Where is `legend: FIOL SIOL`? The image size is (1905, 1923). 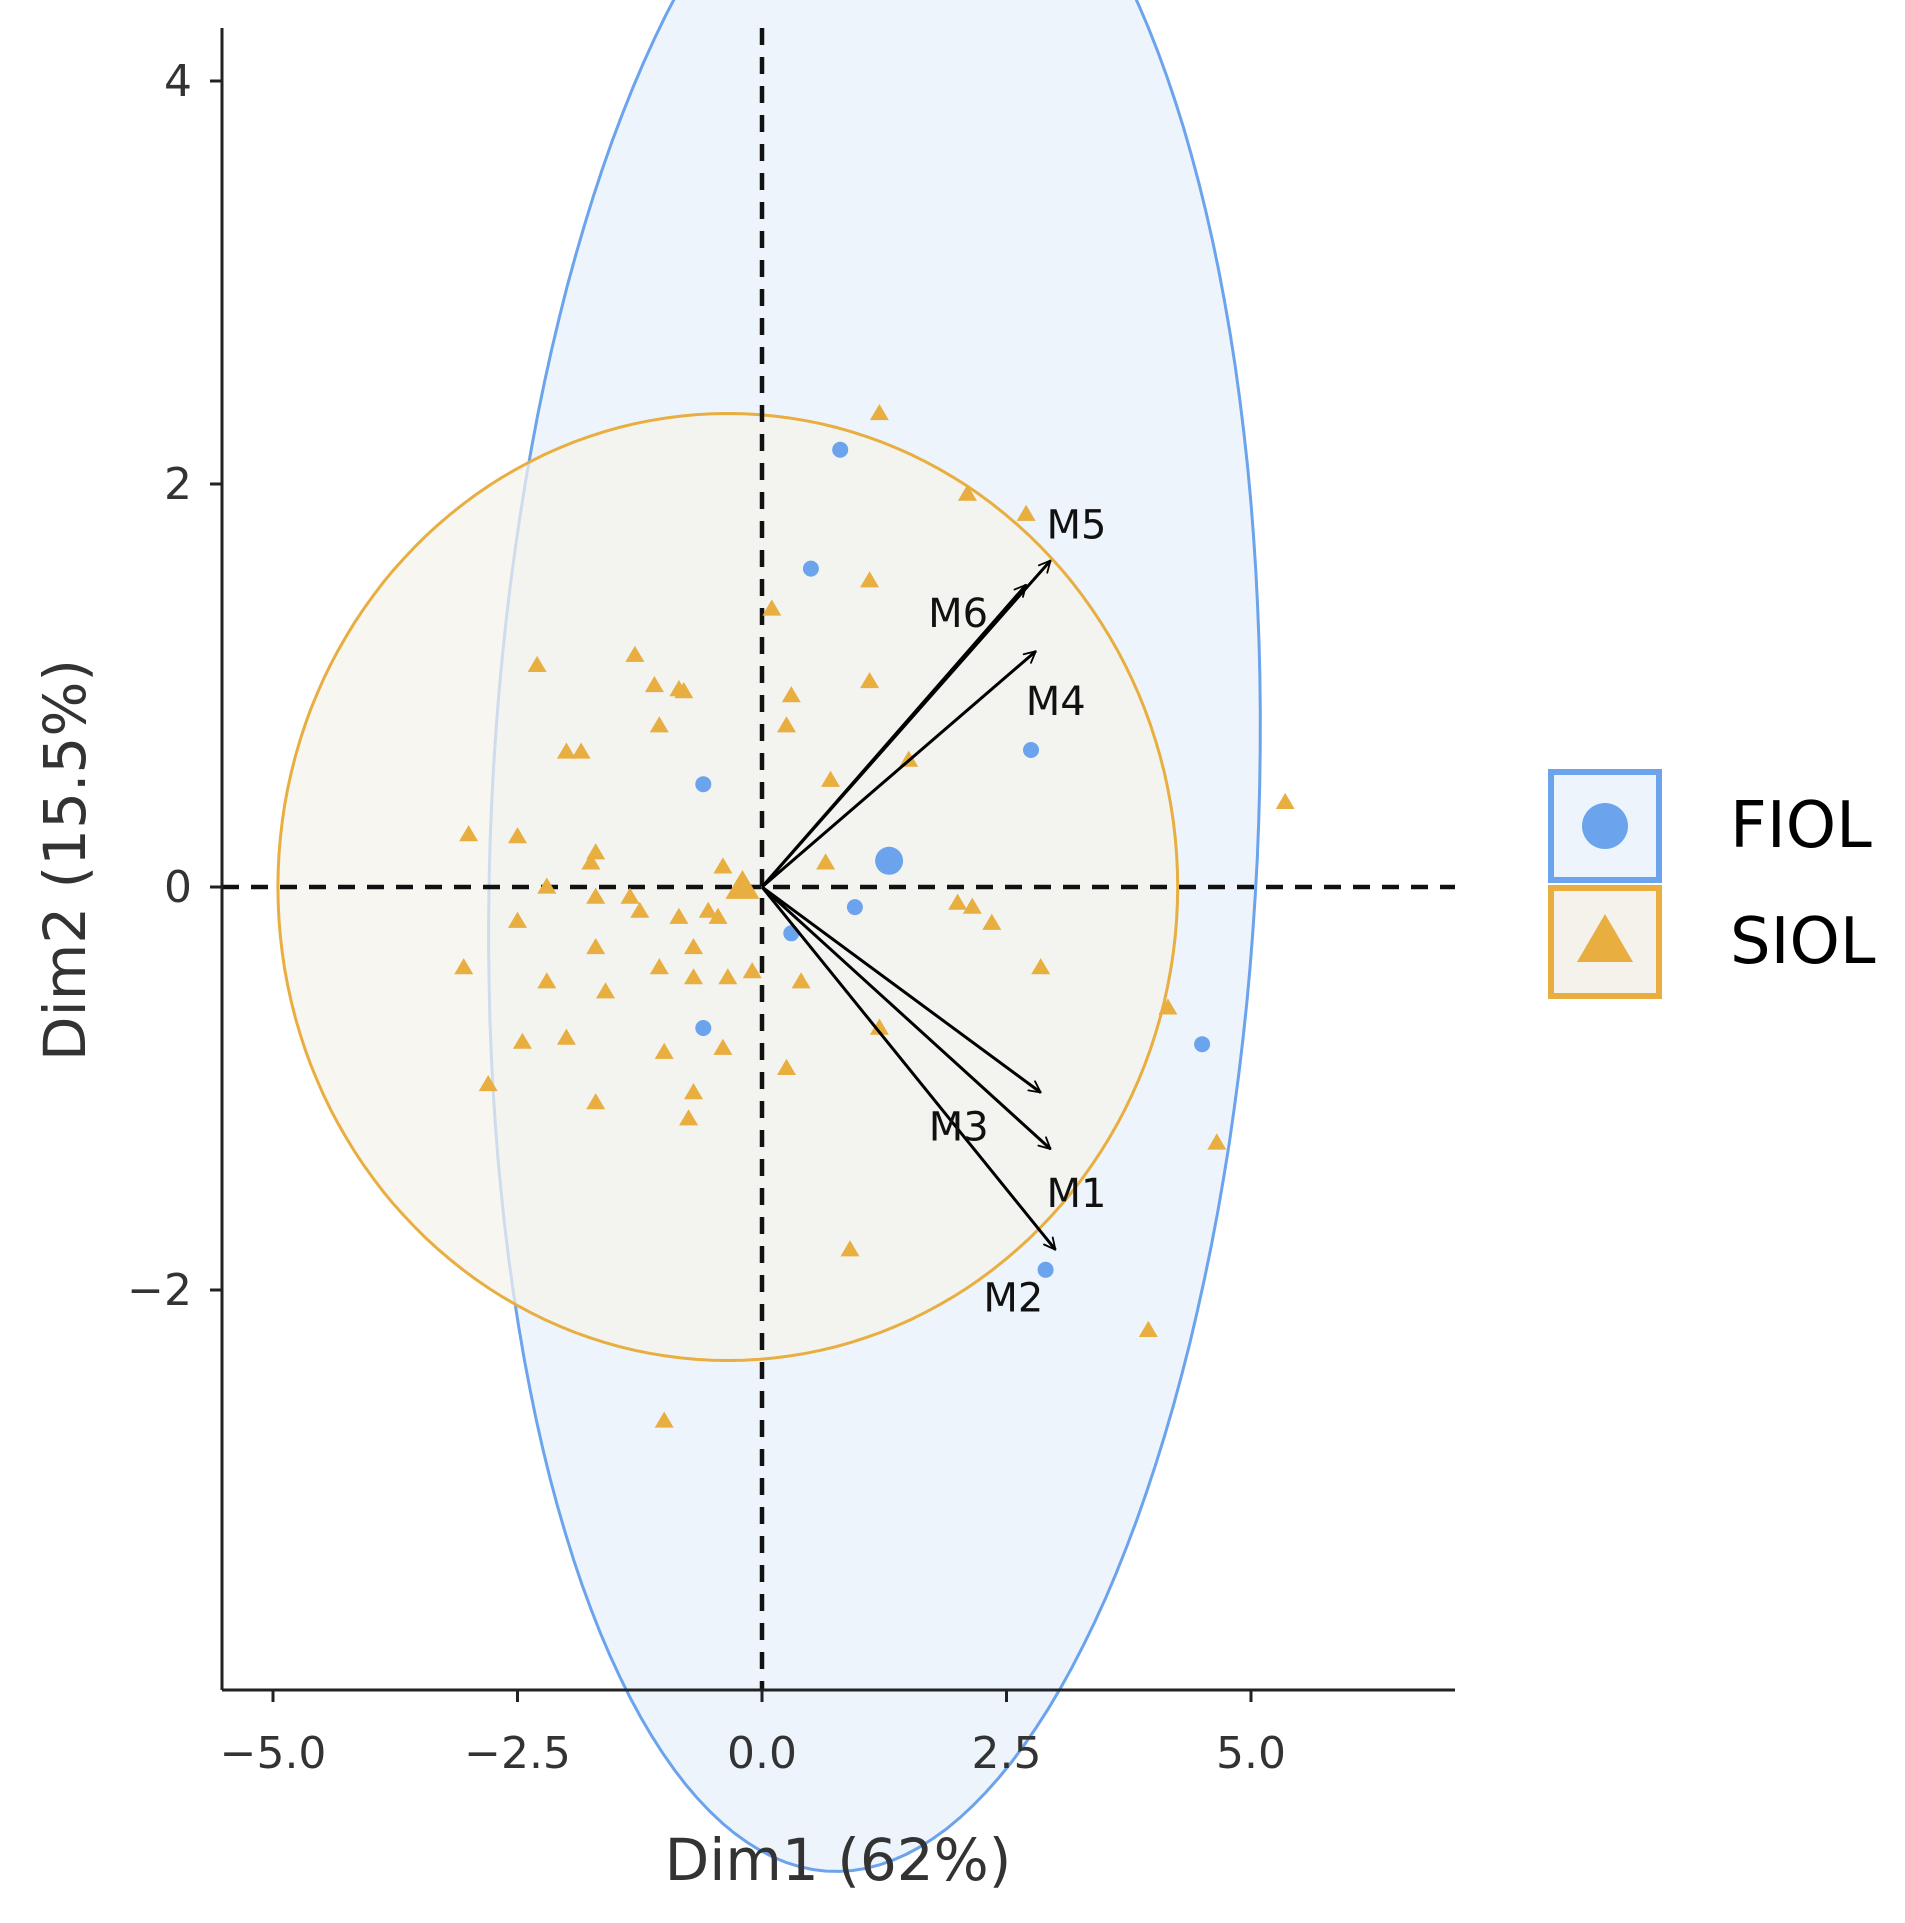
legend: FIOL SIOL is located at coordinates (1712, 884).